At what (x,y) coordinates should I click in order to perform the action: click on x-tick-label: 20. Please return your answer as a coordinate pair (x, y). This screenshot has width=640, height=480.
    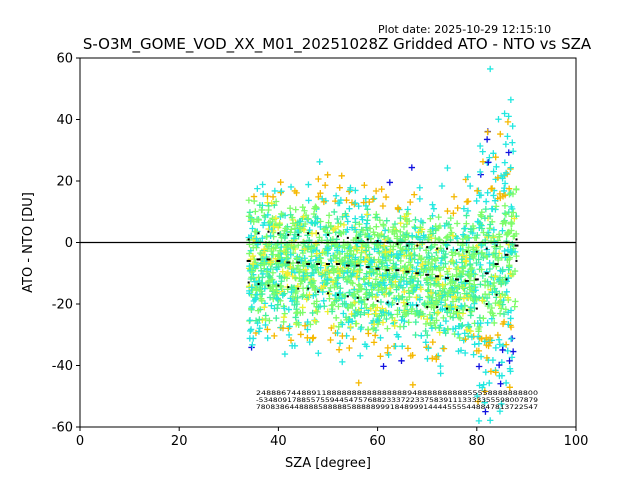
    Looking at the image, I should click on (179, 441).